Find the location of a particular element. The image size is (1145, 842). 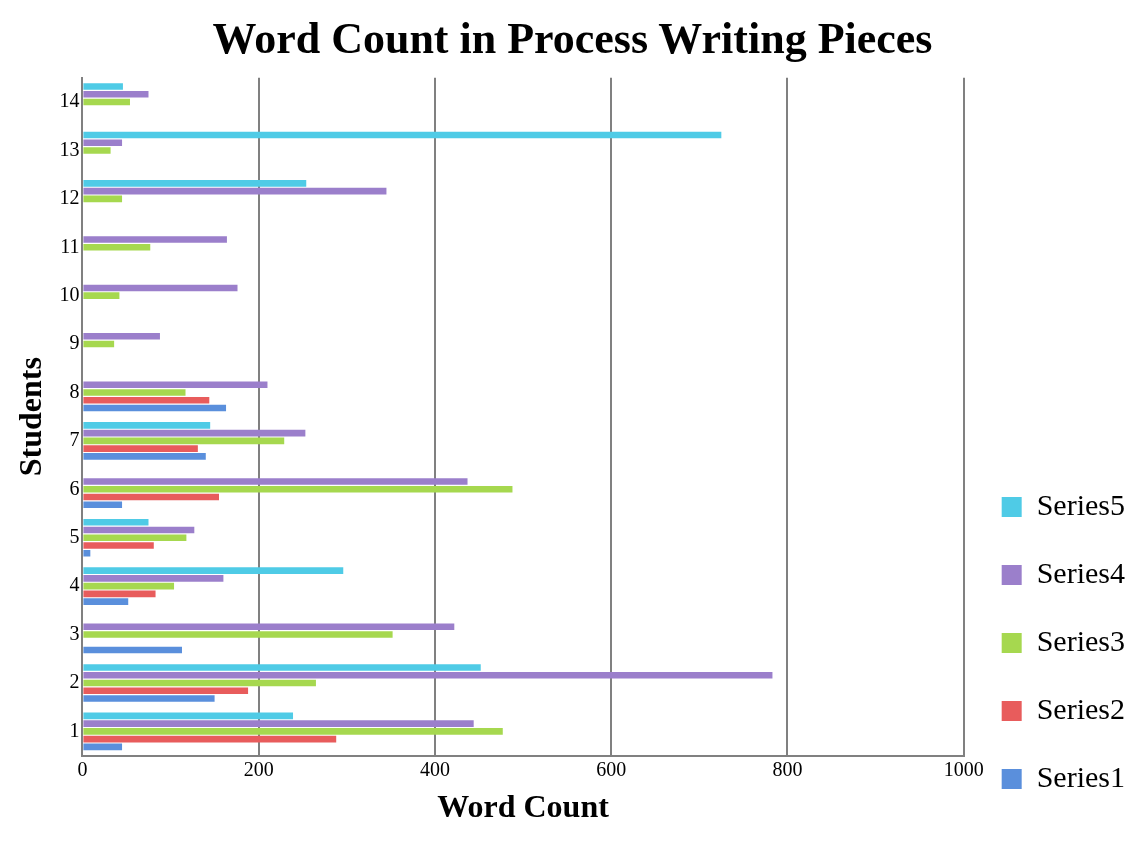

y-tick-label: 14 is located at coordinates (69, 100).